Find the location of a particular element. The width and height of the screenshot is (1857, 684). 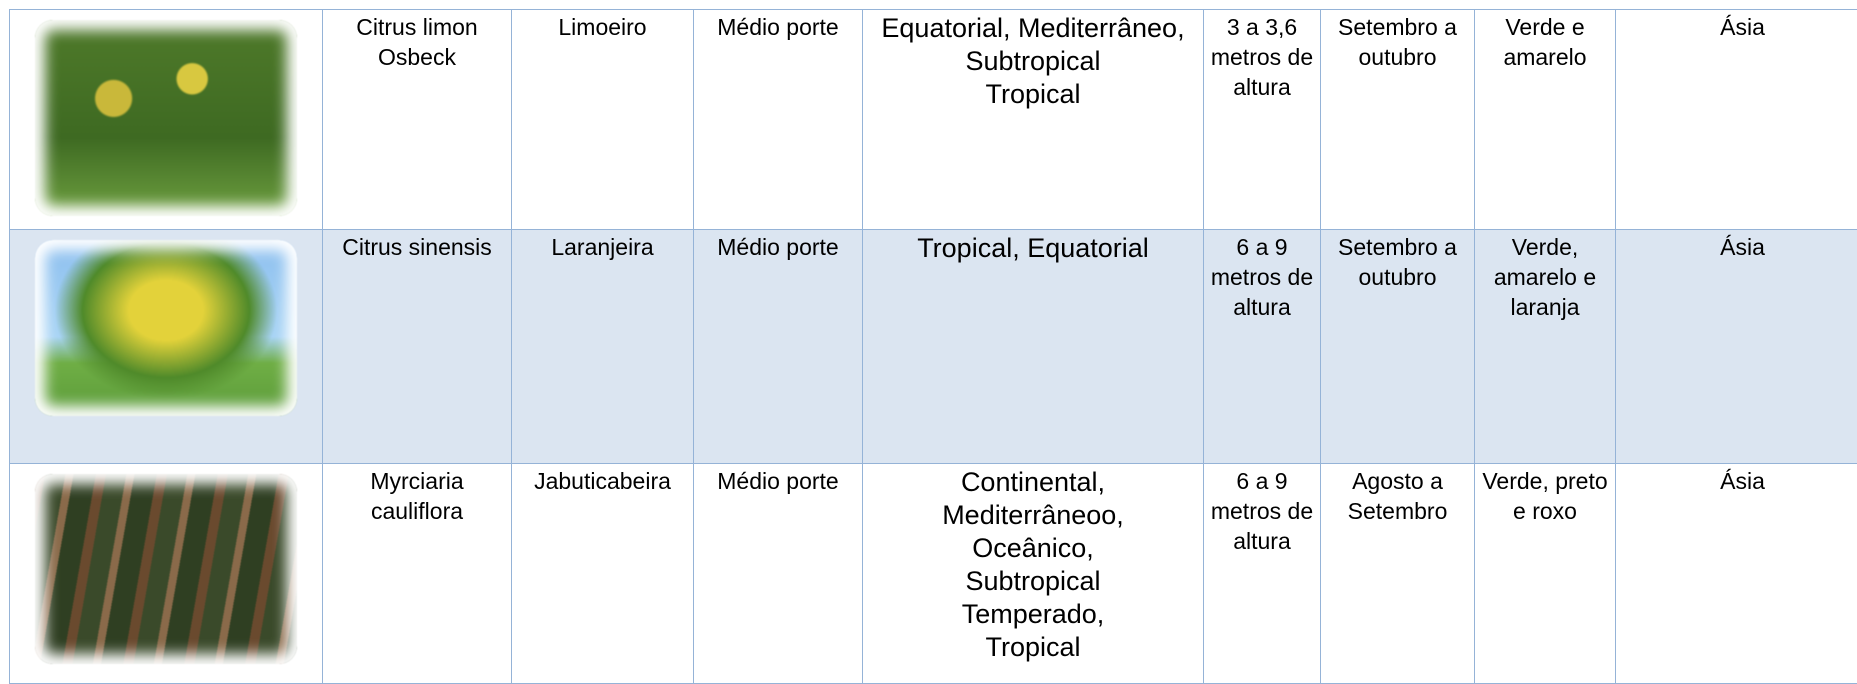

table-cell: Citrus limon Osbeck is located at coordinates (417, 120).